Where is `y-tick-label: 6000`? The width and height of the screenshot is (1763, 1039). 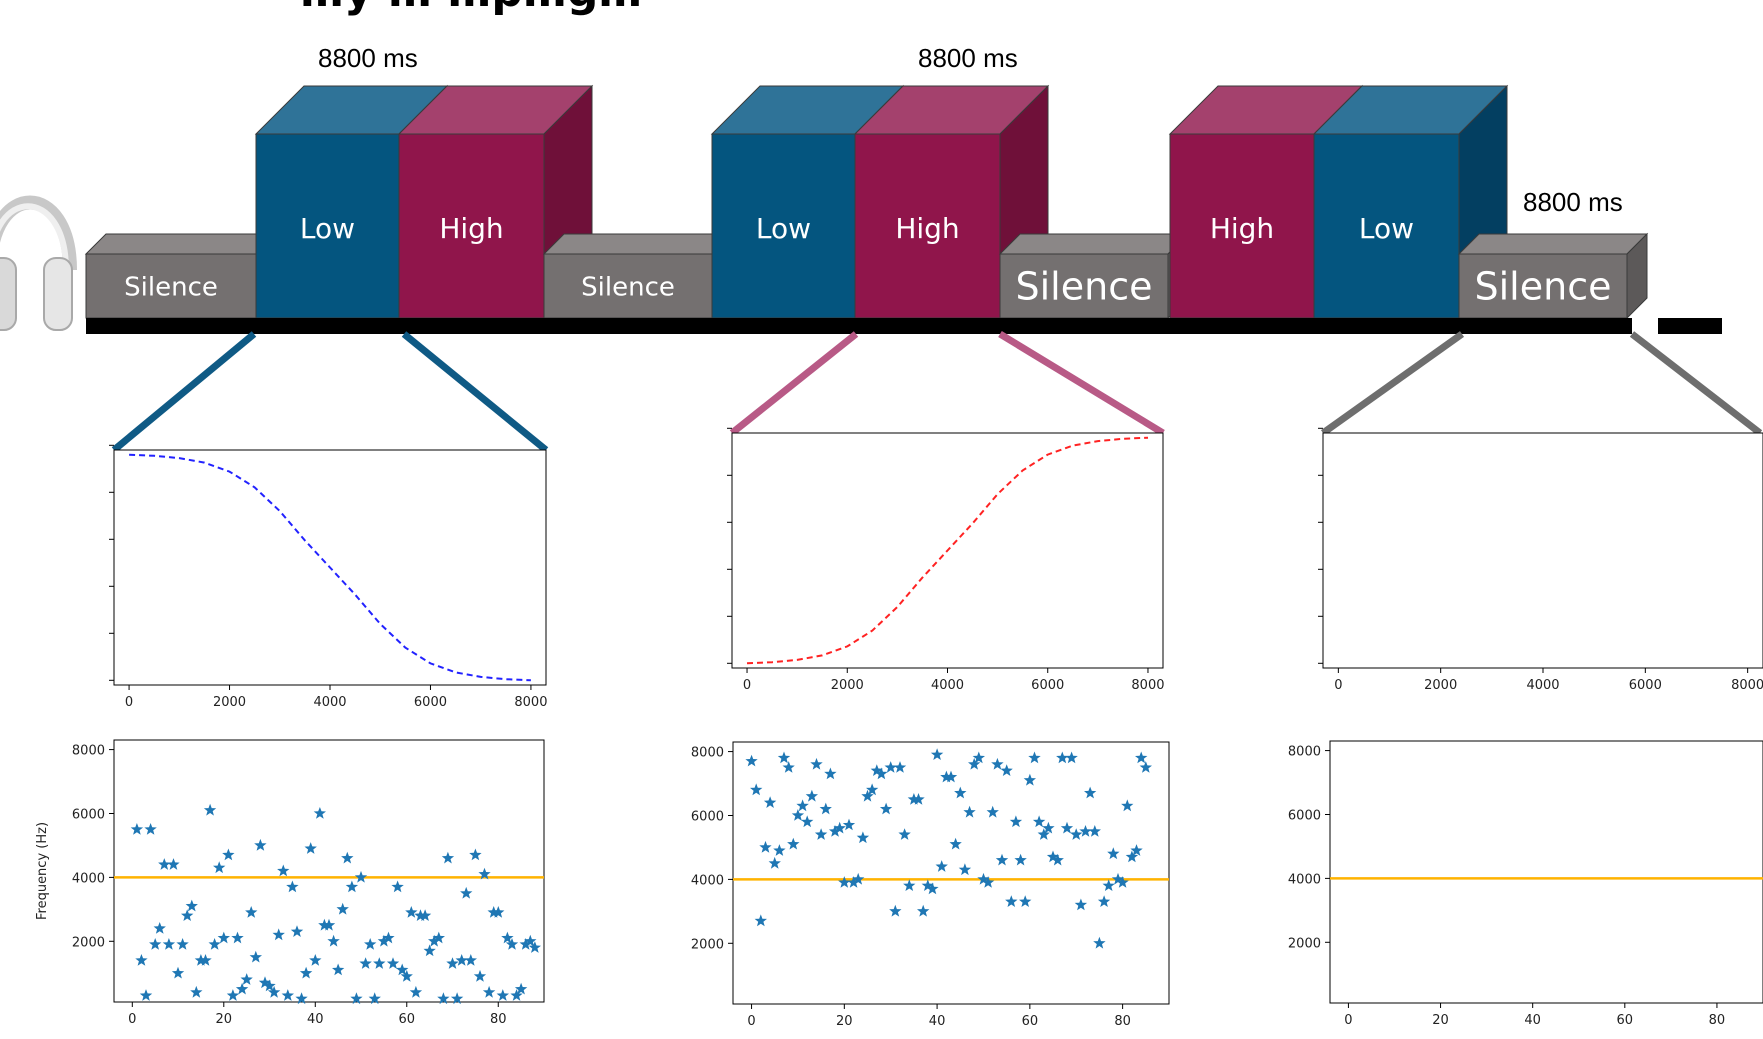
y-tick-label: 6000 is located at coordinates (1304, 815).